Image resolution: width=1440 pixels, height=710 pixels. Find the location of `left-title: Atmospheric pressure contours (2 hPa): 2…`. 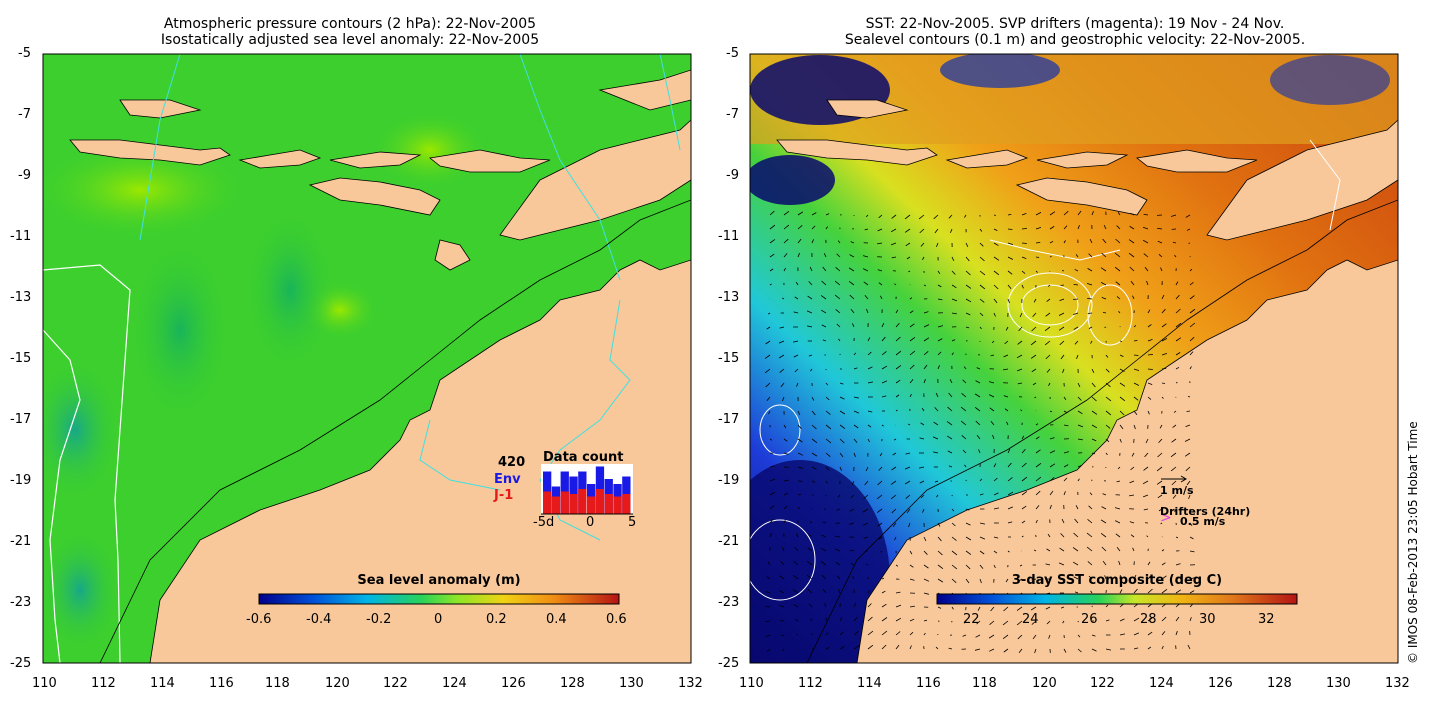

left-title: Atmospheric pressure contours (2 hPa): 2… is located at coordinates (350, 32).